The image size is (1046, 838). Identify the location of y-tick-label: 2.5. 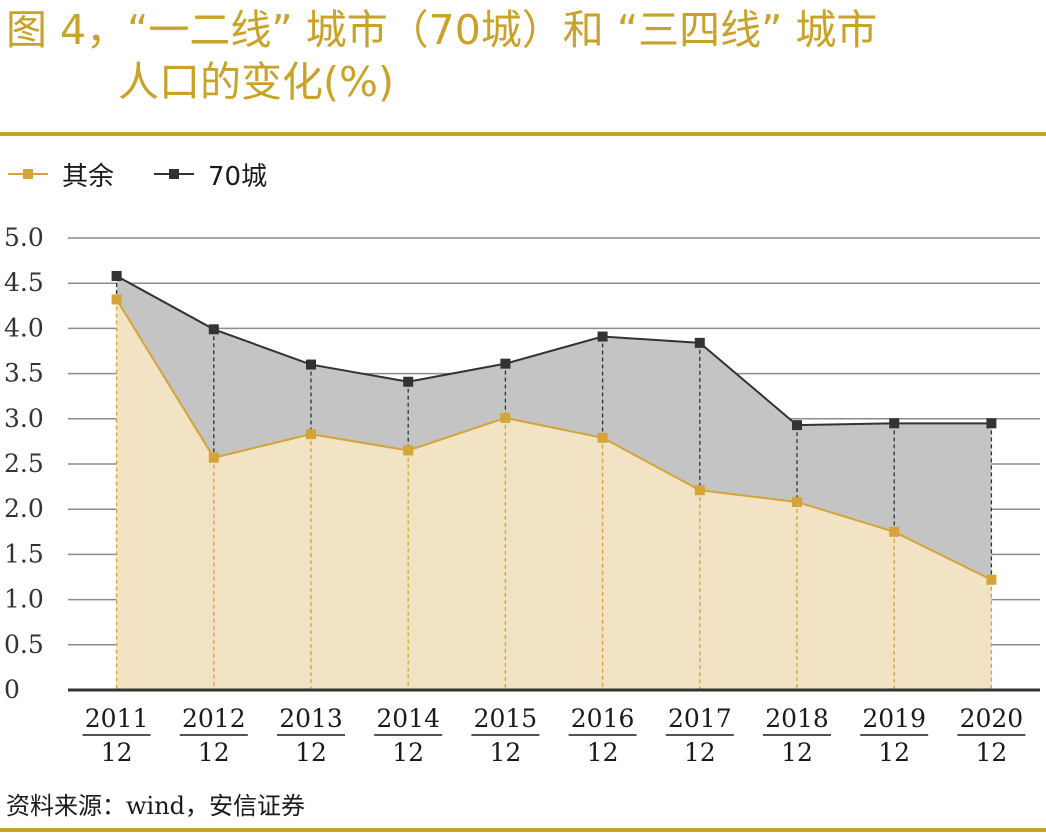
(24, 463).